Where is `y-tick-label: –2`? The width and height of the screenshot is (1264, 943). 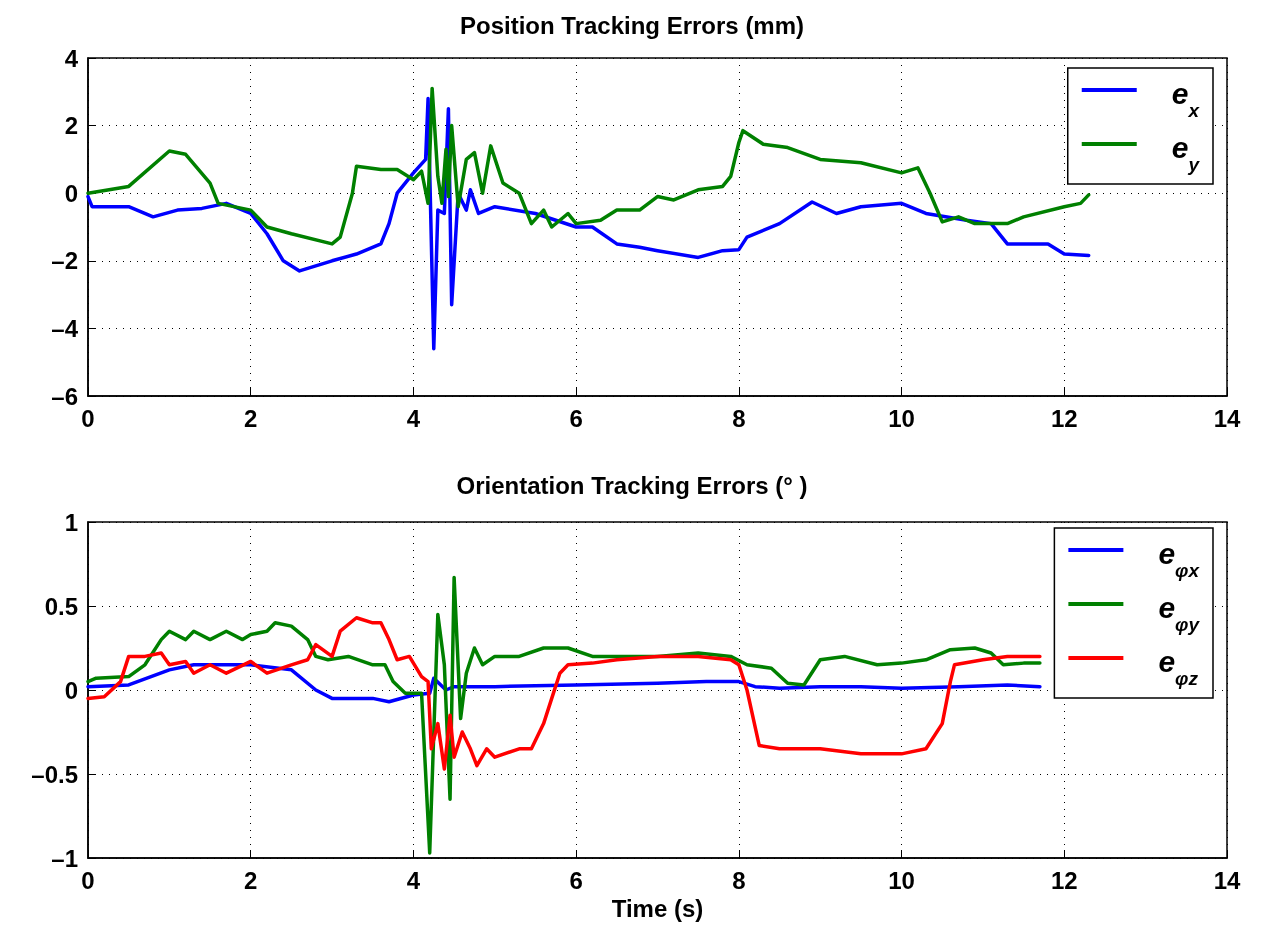 y-tick-label: –2 is located at coordinates (64, 261).